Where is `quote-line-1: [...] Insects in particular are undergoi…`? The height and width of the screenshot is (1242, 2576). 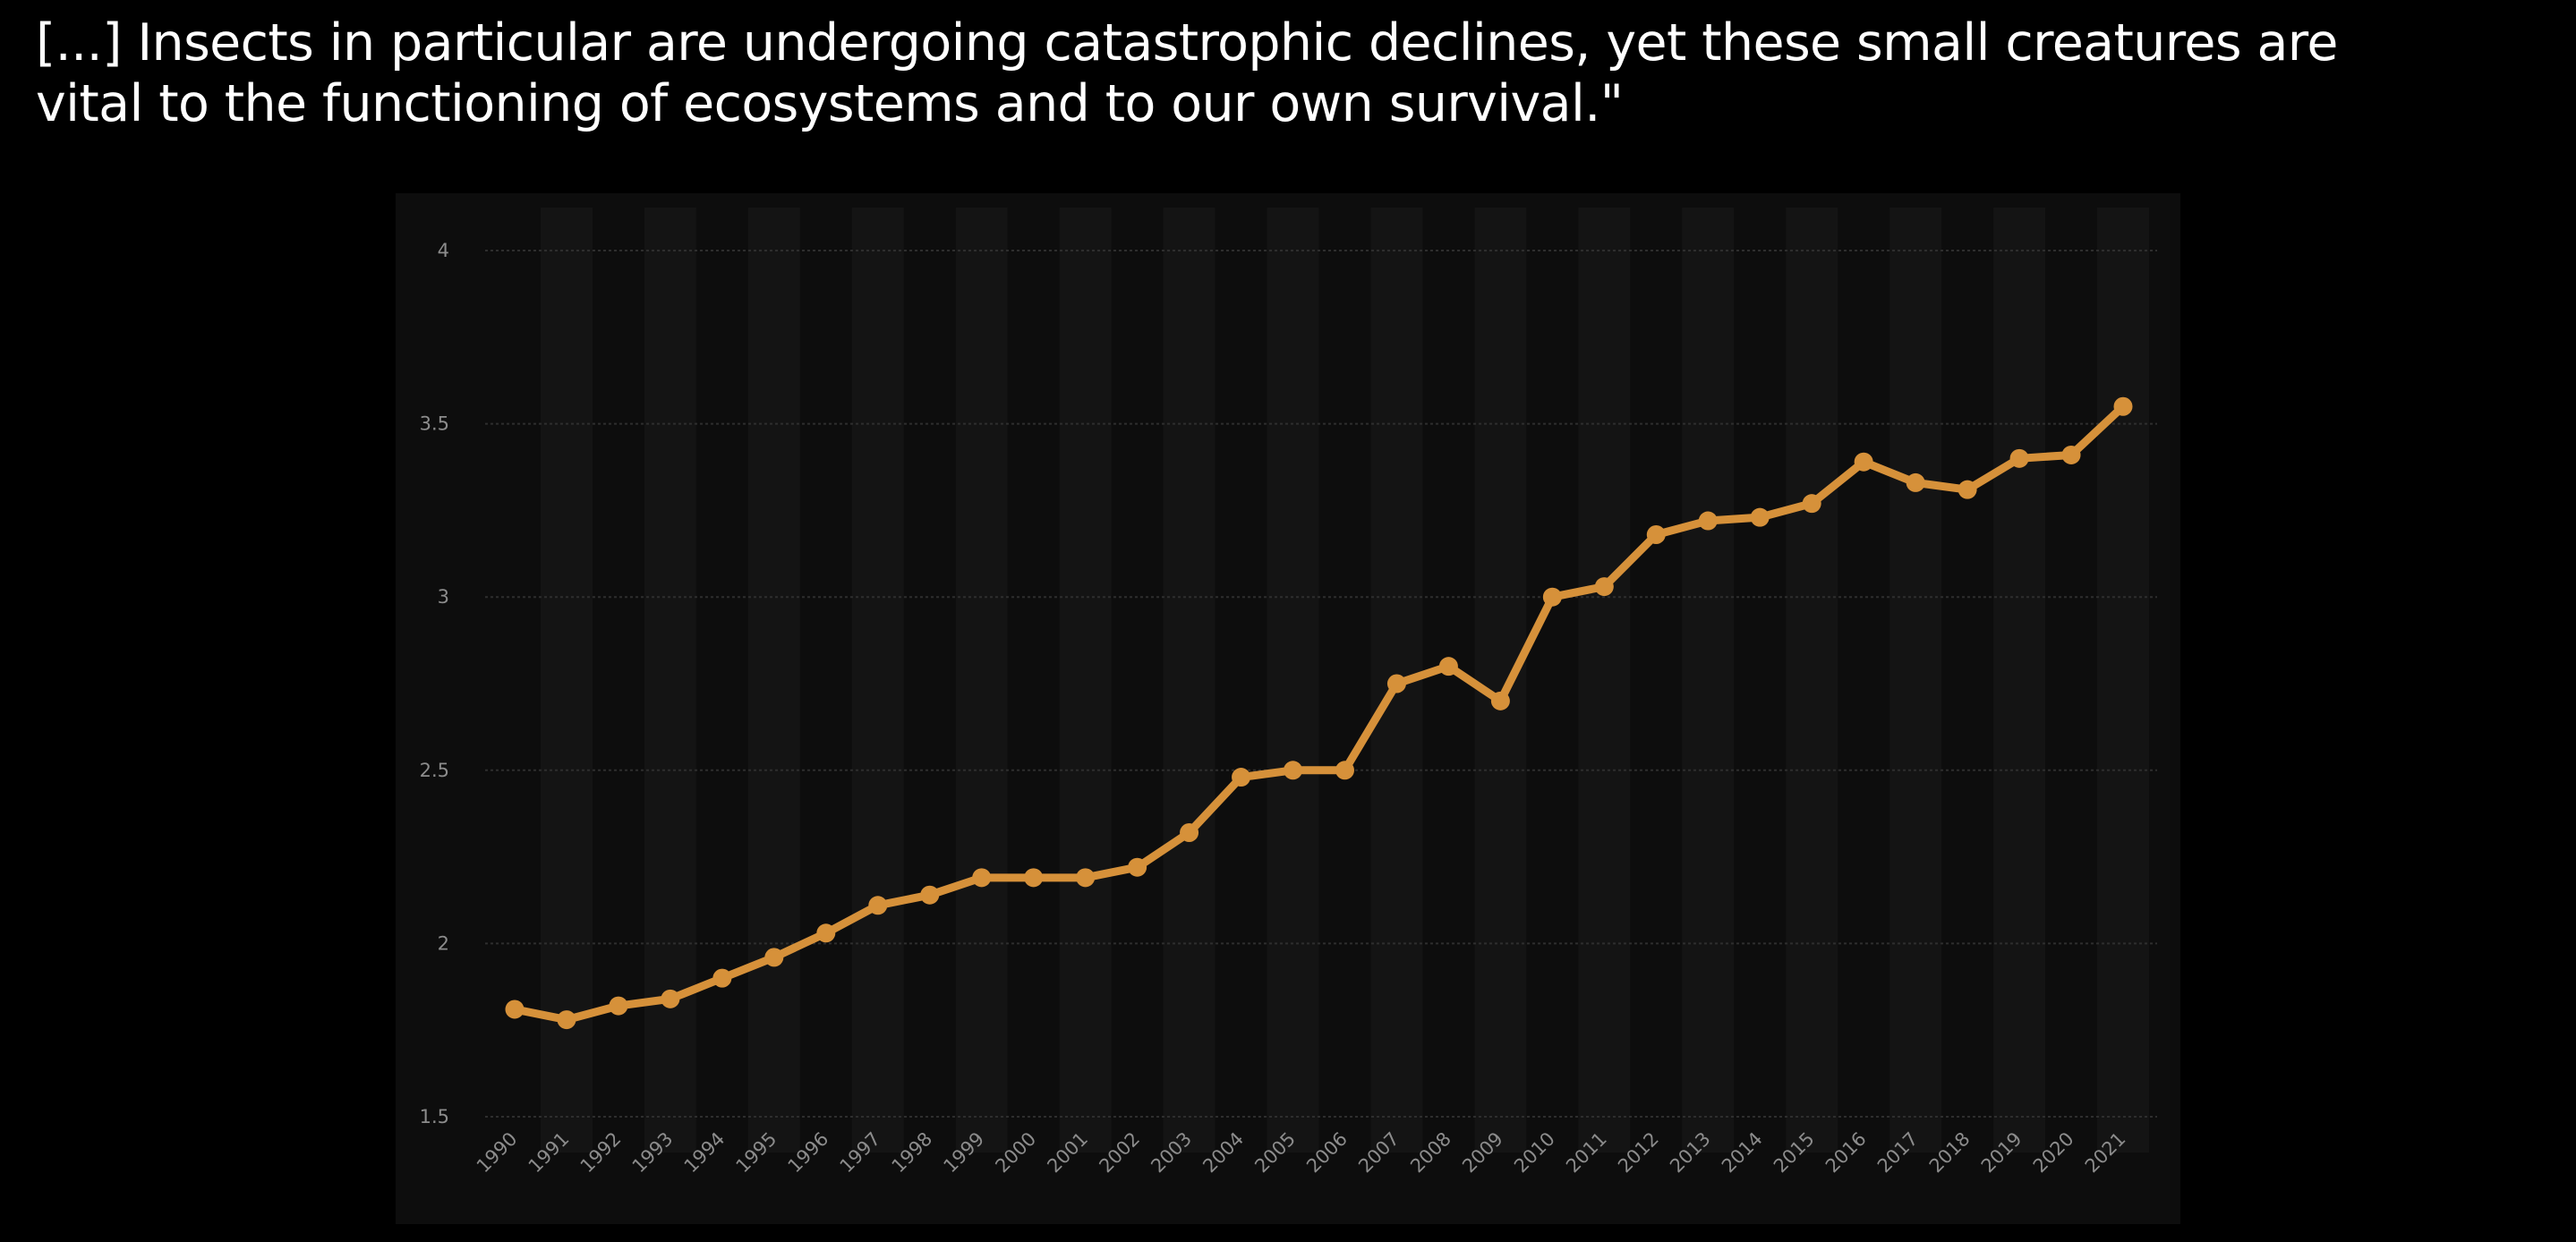 quote-line-1: [...] Insects in particular are undergoi… is located at coordinates (1187, 43).